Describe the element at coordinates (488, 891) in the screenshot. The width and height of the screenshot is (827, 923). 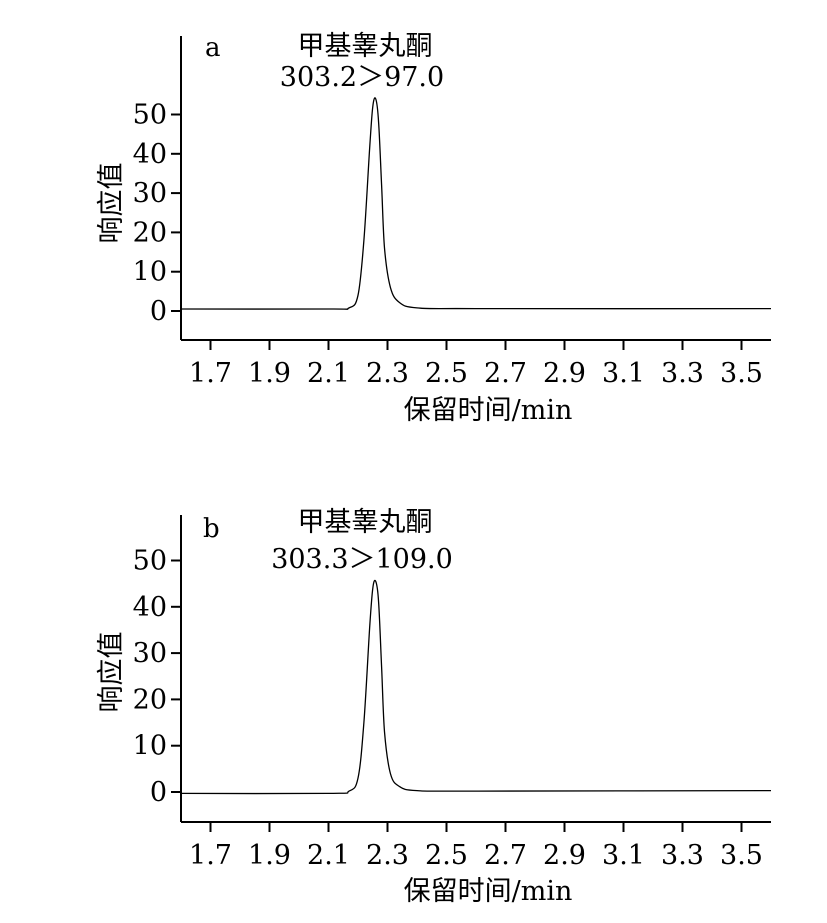
I see `x-axis-label-b: 保留时间/min` at that location.